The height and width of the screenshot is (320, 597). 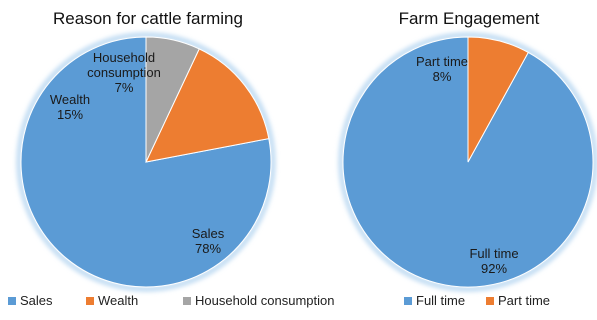 I want to click on legend-0-swatch-sales, so click(x=12, y=301).